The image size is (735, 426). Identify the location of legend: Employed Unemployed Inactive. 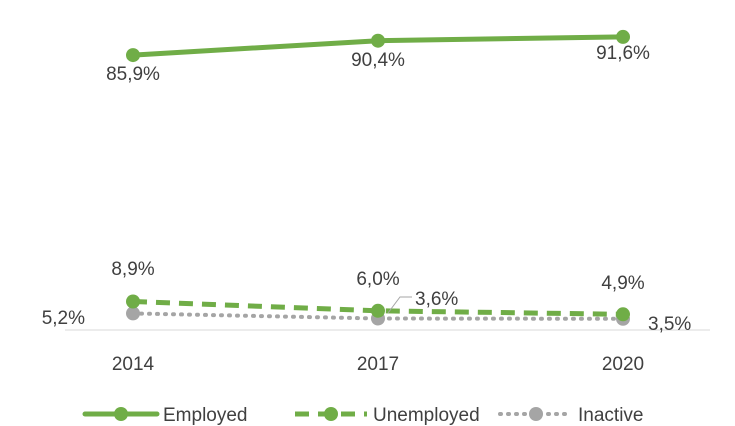
(362, 415).